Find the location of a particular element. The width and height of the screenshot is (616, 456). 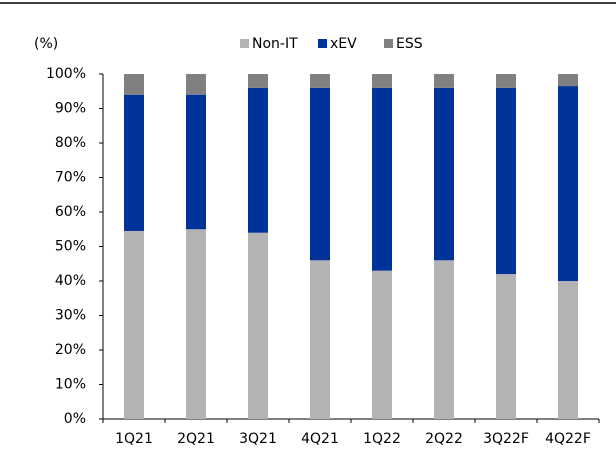

x-tick-label: 4Q21 is located at coordinates (320, 439).